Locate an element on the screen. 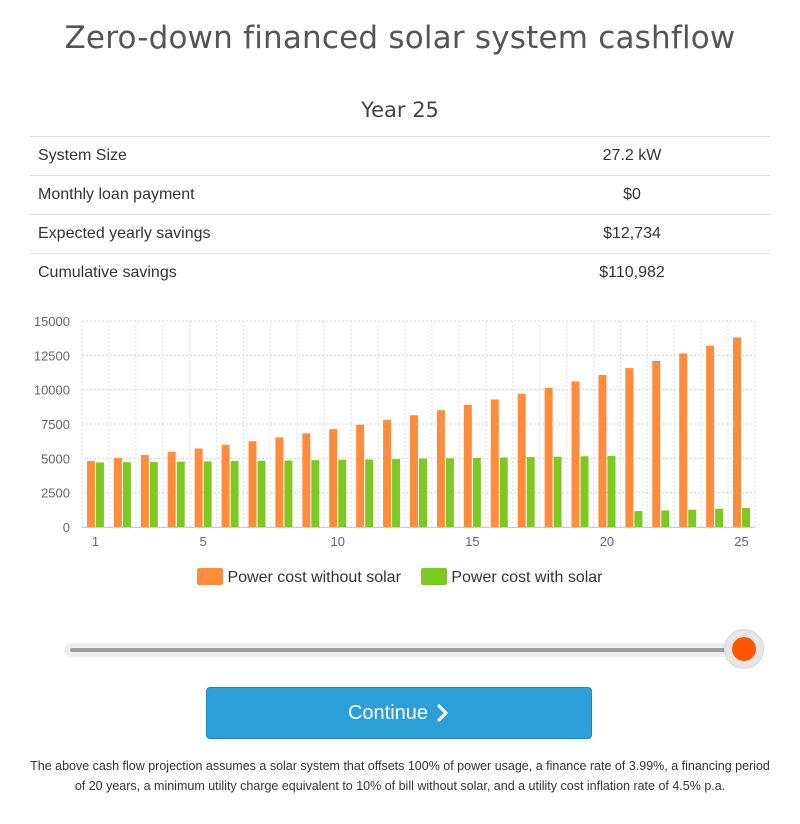  x-tick-label: 10 is located at coordinates (338, 541).